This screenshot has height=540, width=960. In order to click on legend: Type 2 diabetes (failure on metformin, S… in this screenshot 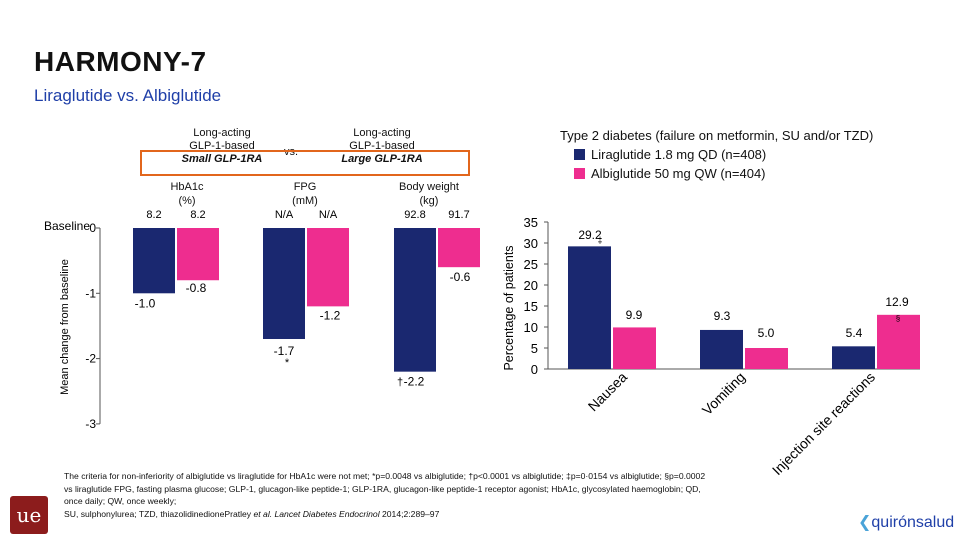, I will do `click(716, 154)`.